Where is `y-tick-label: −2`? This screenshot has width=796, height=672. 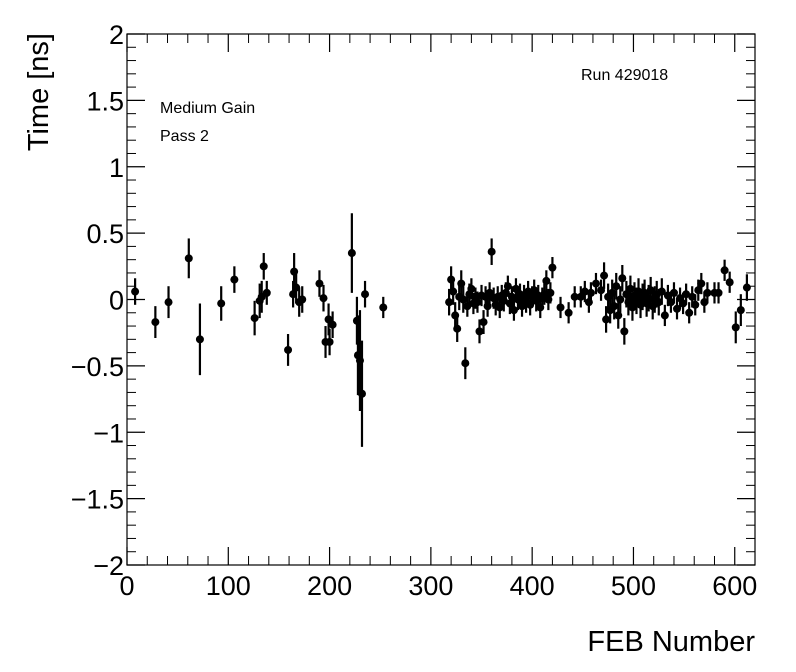
y-tick-label: −2 is located at coordinates (108, 566).